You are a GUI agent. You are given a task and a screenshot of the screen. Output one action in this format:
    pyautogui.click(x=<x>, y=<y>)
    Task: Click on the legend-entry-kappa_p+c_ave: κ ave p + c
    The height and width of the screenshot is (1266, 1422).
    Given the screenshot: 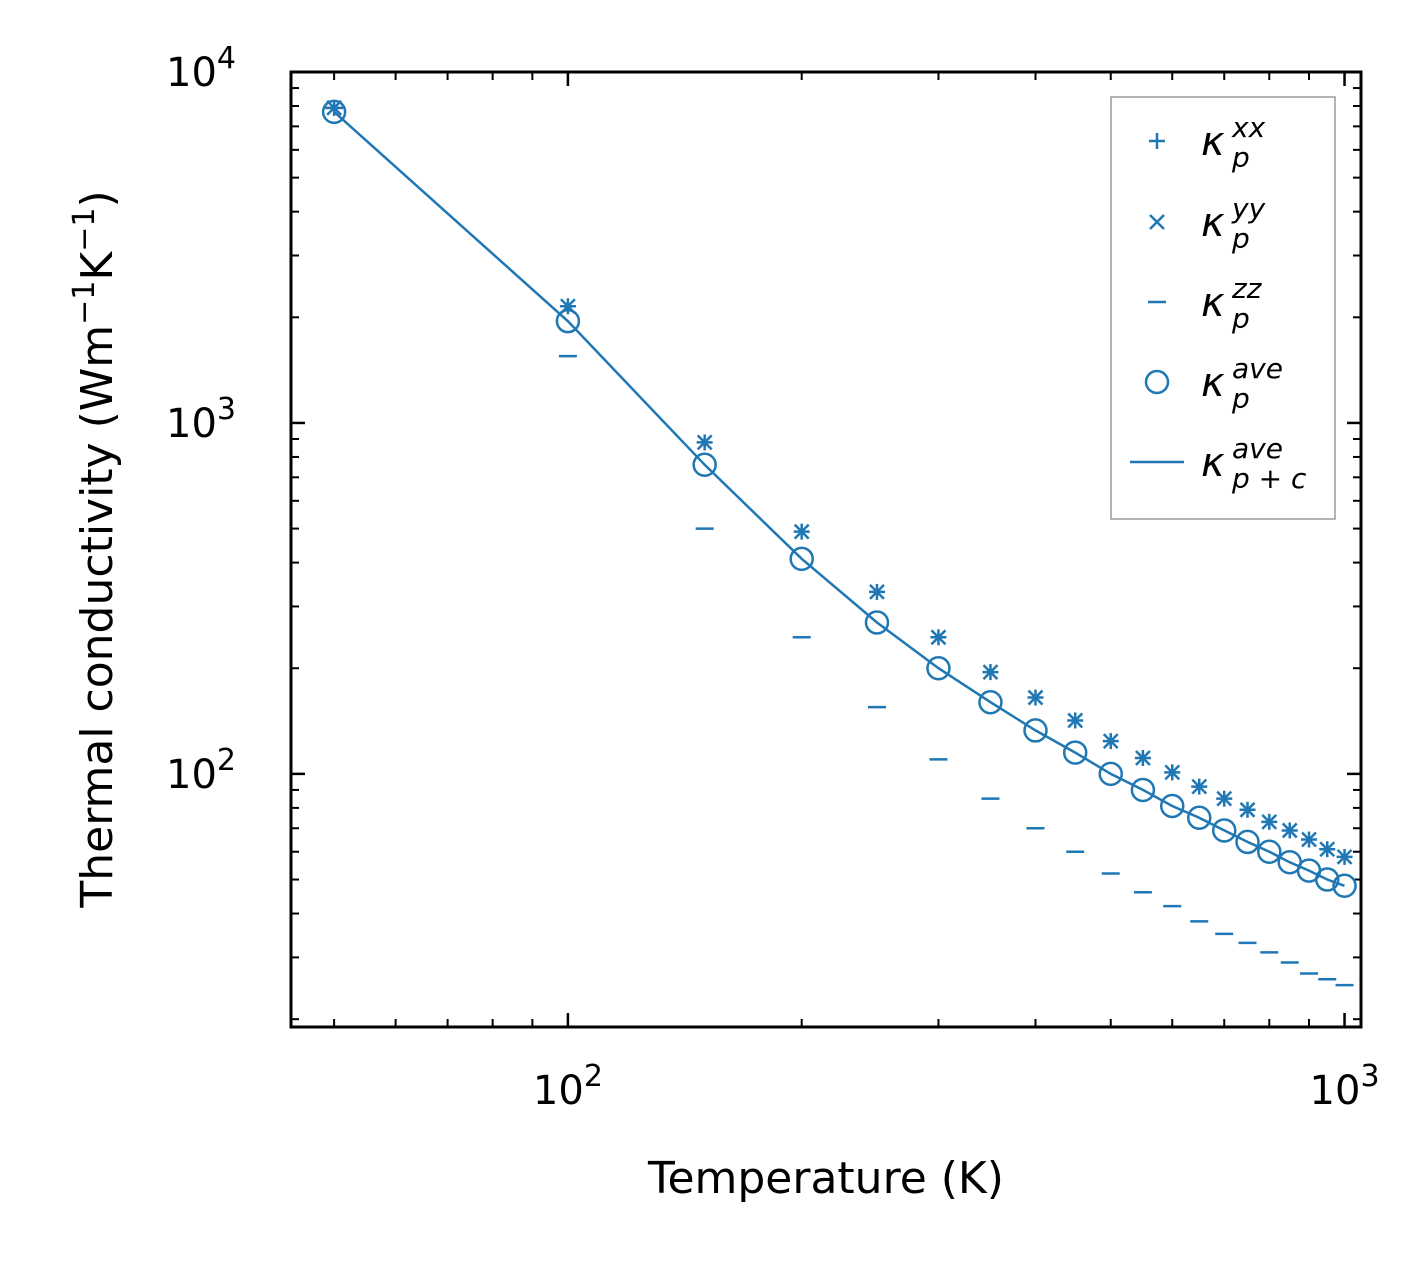 What is the action you would take?
    pyautogui.click(x=1218, y=463)
    